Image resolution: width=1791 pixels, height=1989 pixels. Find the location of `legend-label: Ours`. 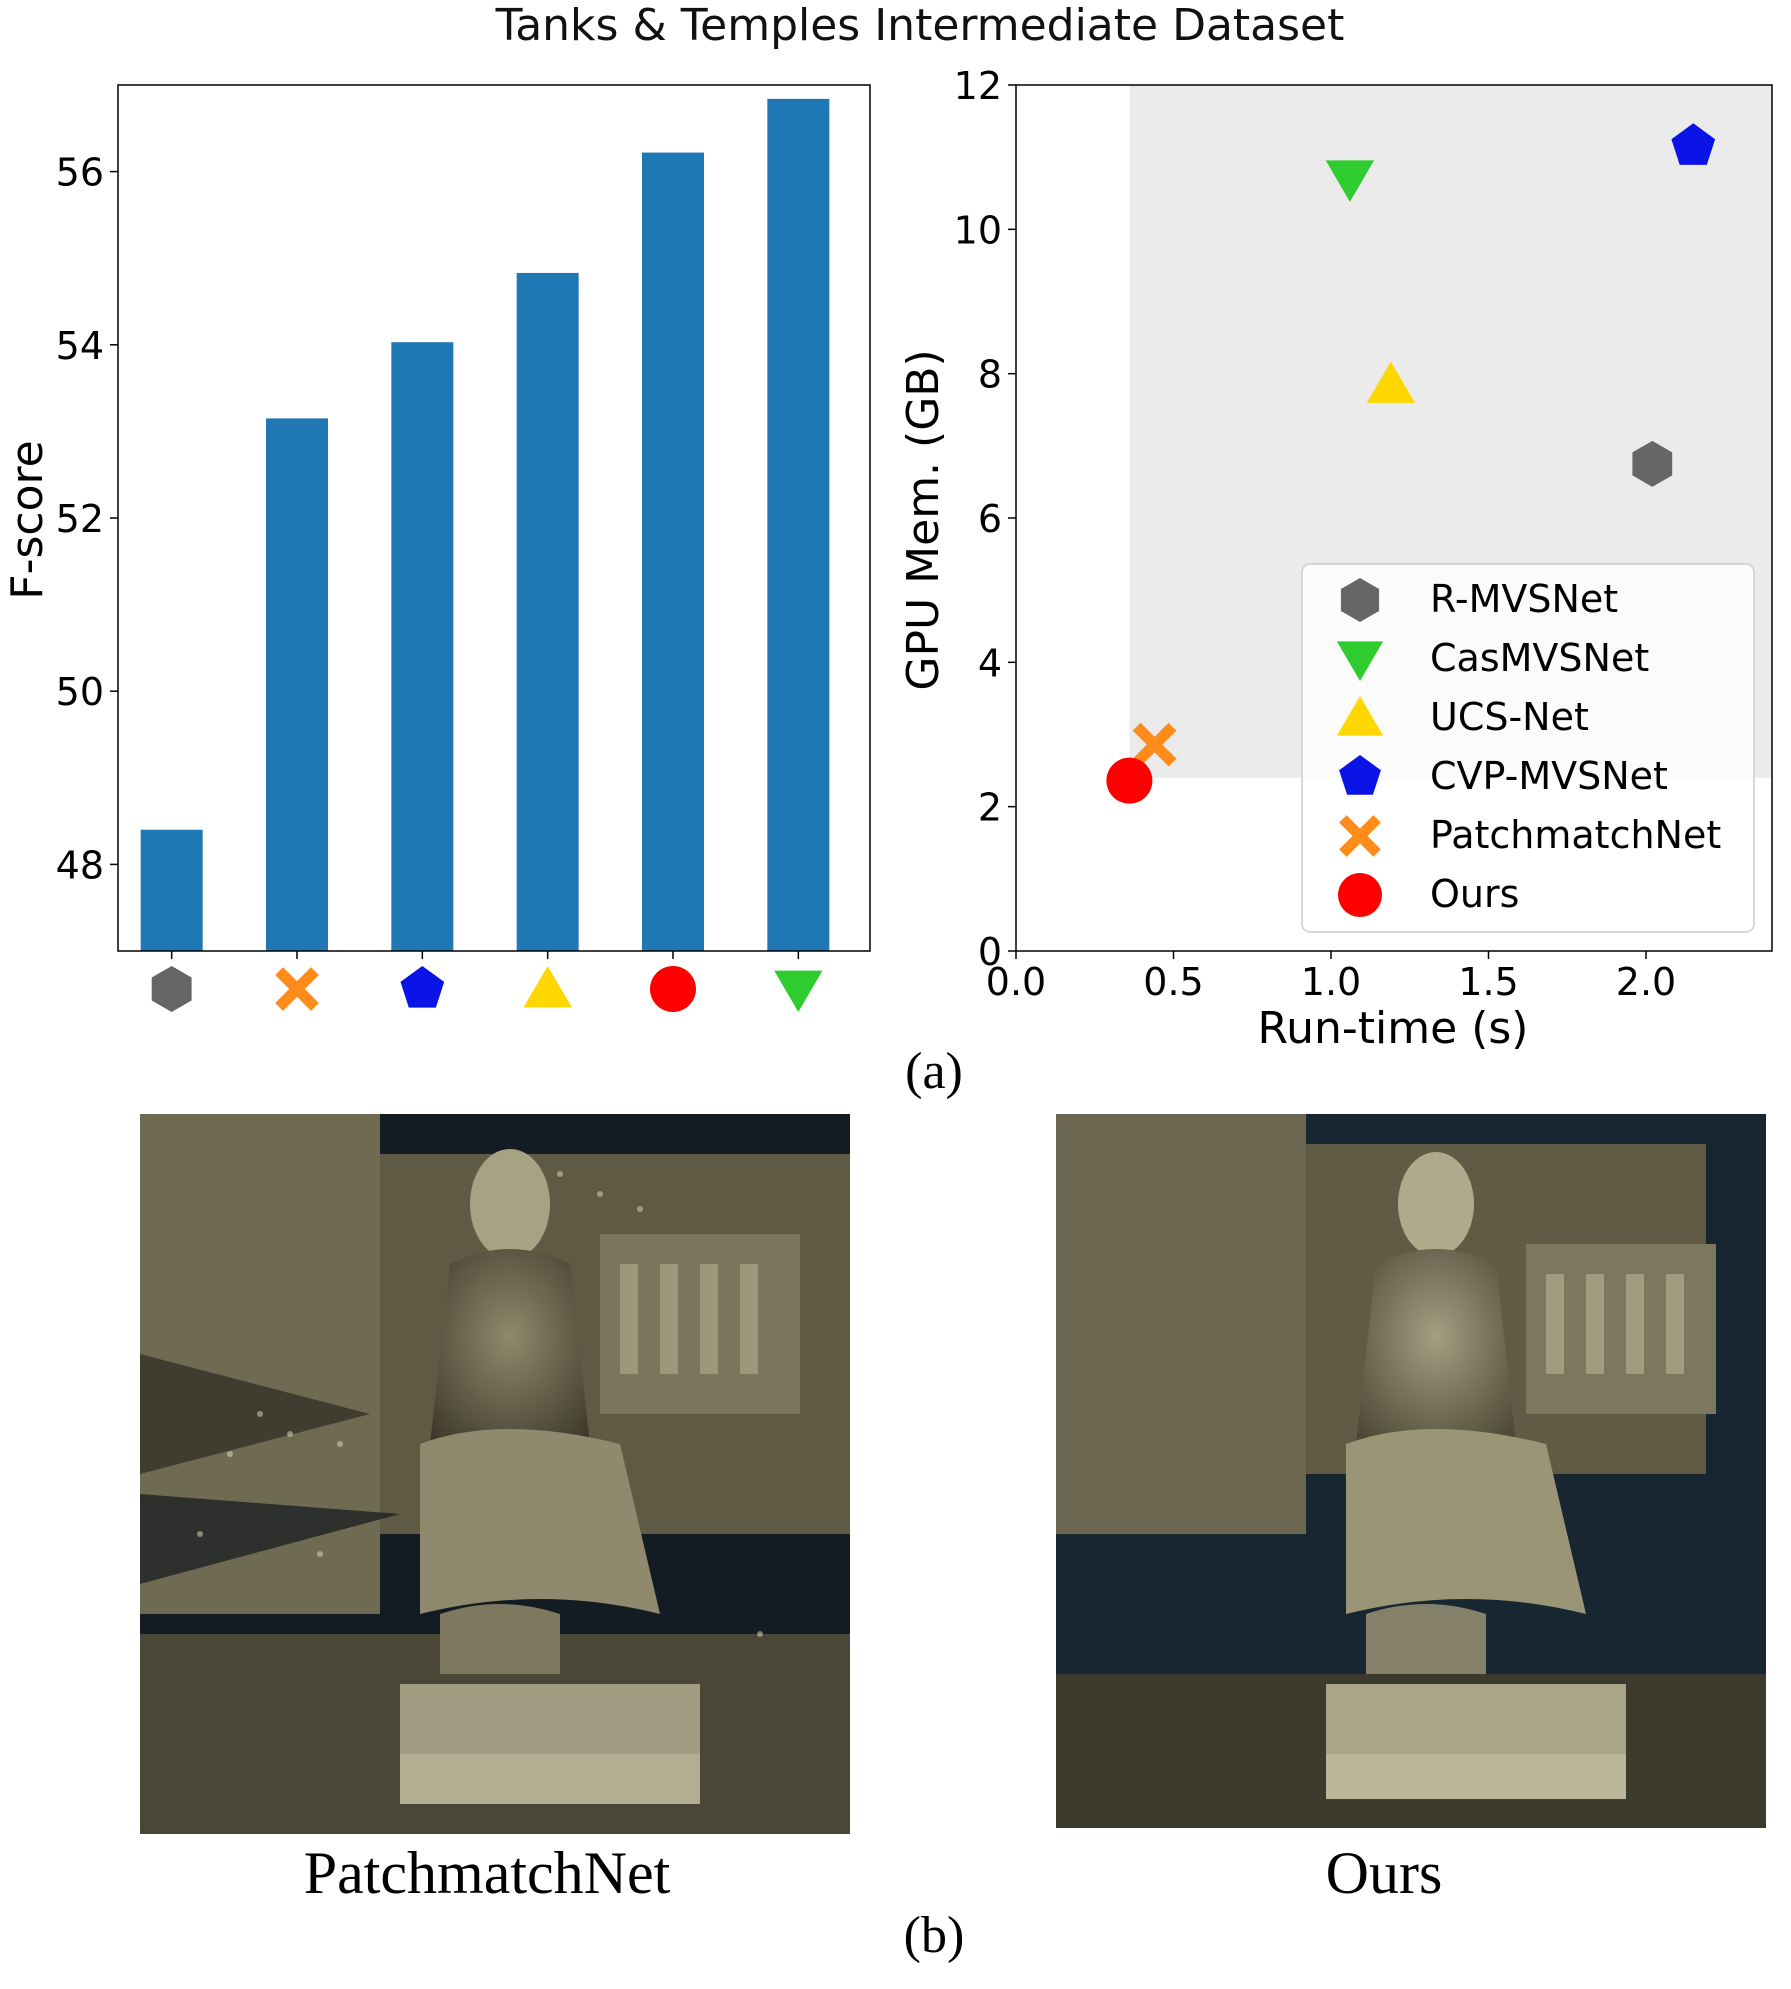

legend-label: Ours is located at coordinates (1474, 894).